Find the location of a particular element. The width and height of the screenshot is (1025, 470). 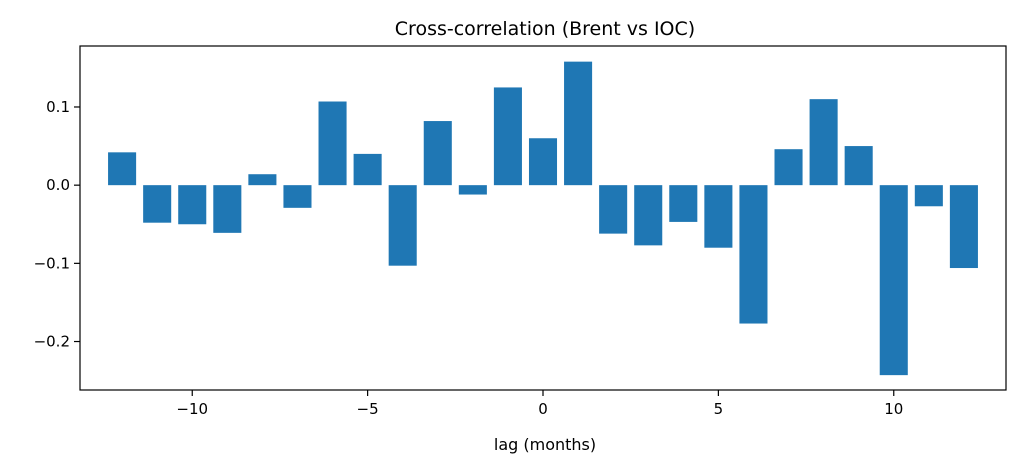

x-tick-label: 10 is located at coordinates (893, 409).